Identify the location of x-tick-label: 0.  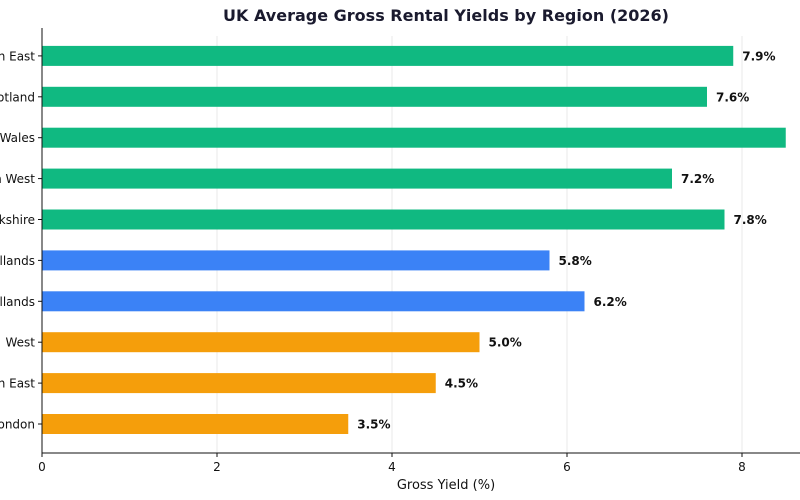
(42, 467).